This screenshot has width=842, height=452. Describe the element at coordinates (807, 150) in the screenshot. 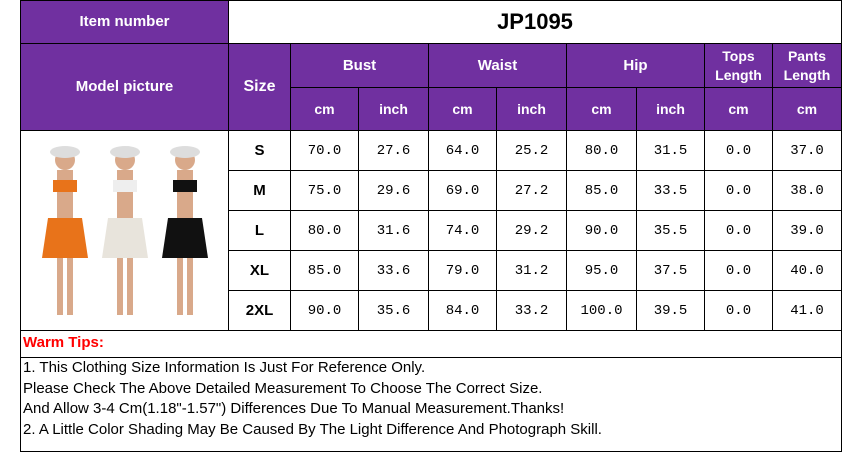

I see `value-cell: 37.0` at that location.